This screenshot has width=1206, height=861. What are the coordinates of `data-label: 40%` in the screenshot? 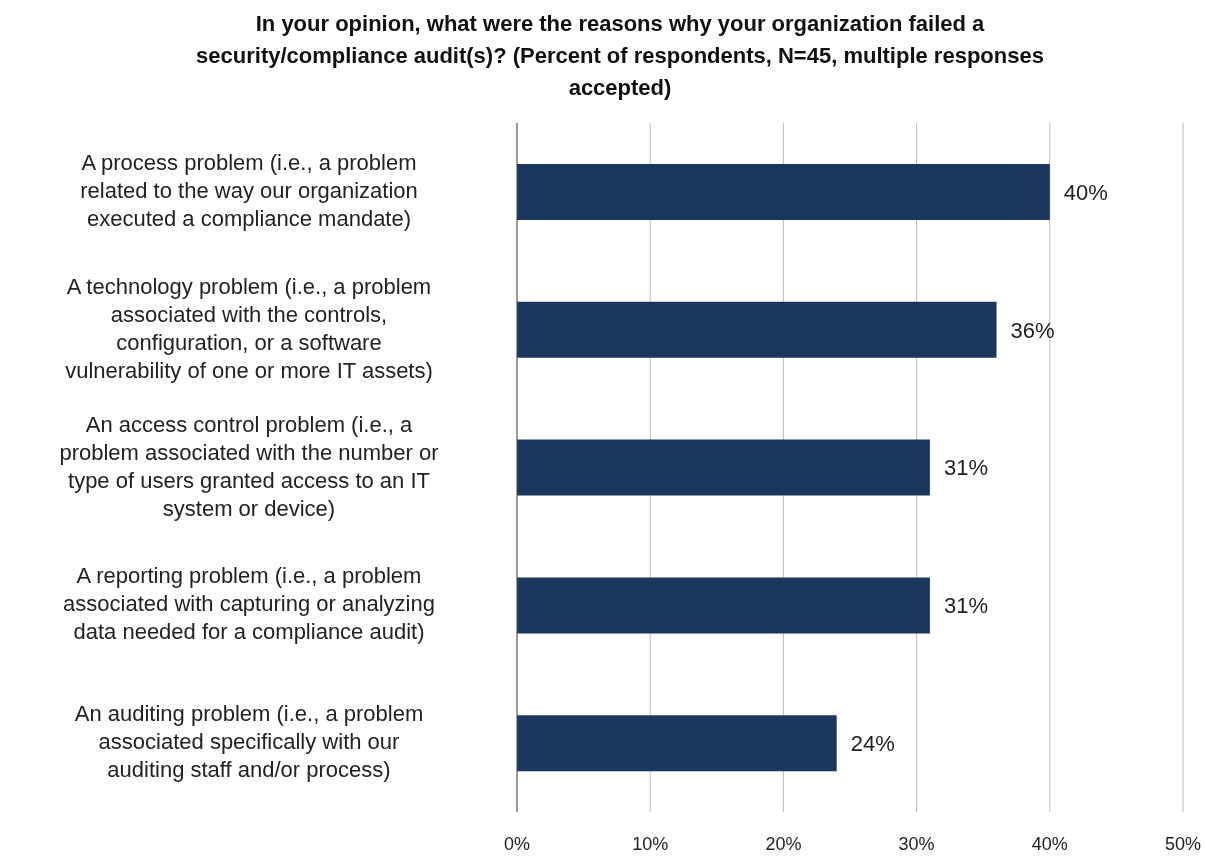 It's located at (1085, 192).